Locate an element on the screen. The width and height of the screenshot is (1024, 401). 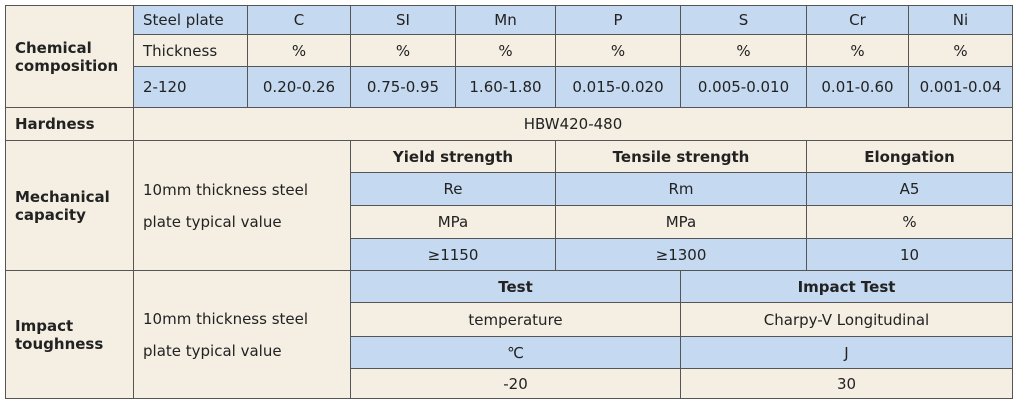
table-cell: ≥1300 is located at coordinates (681, 255).